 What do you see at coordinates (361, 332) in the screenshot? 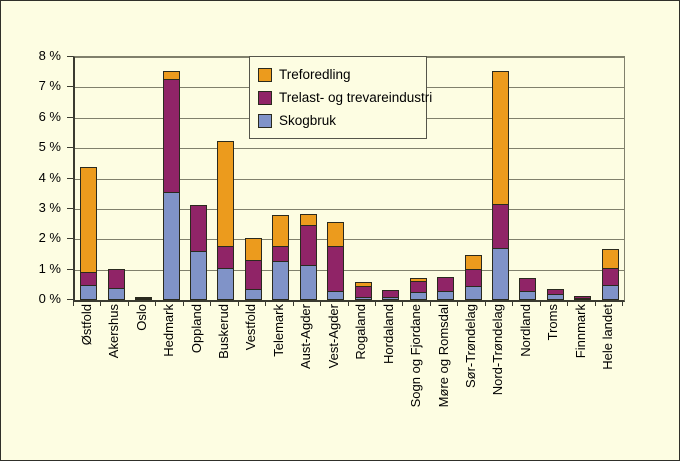
I see `x-tick-label: Rogaland` at bounding box center [361, 332].